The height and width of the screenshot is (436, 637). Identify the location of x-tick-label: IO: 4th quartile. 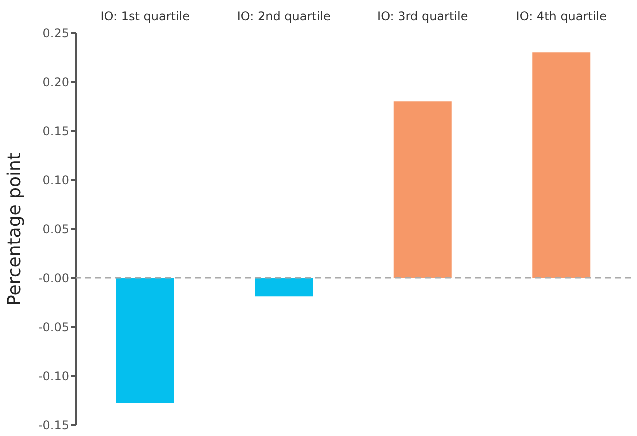
(561, 17).